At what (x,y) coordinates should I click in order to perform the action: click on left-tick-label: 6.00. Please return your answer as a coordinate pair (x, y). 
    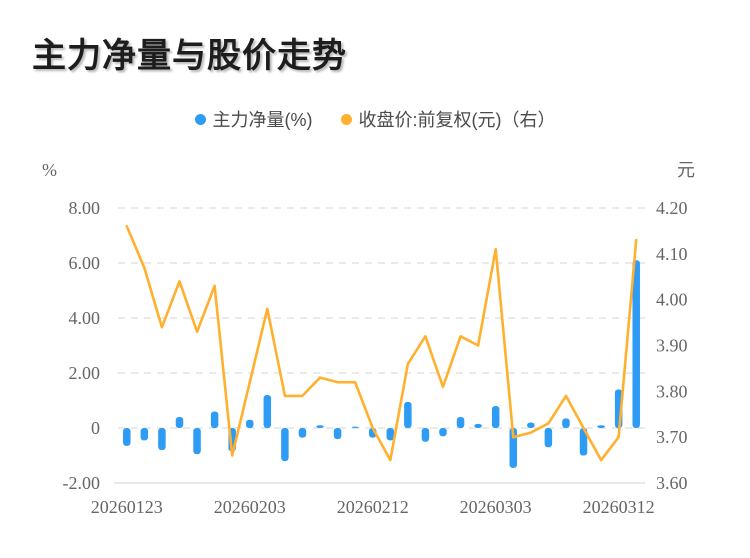
    Looking at the image, I should click on (85, 263).